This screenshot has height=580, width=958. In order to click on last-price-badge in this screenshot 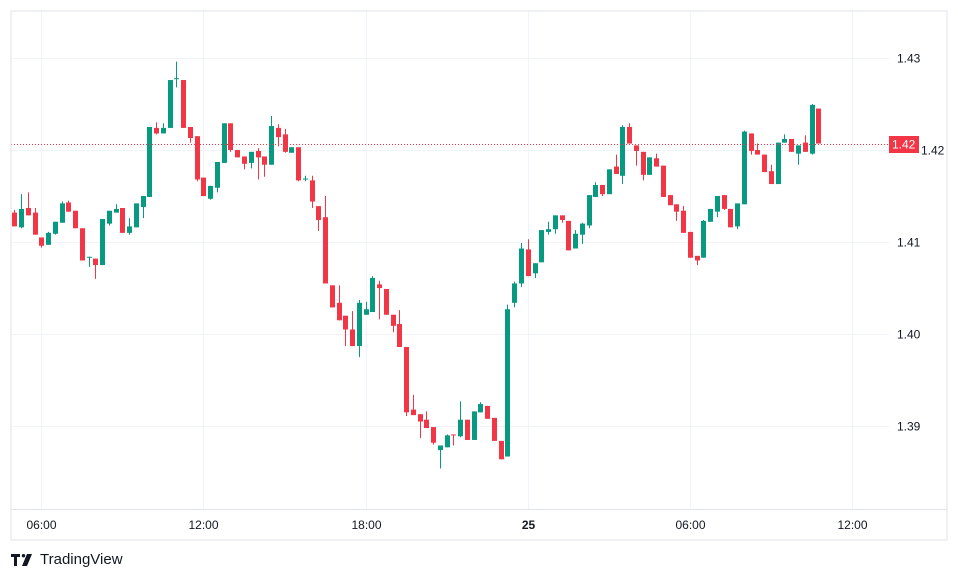, I will do `click(904, 144)`.